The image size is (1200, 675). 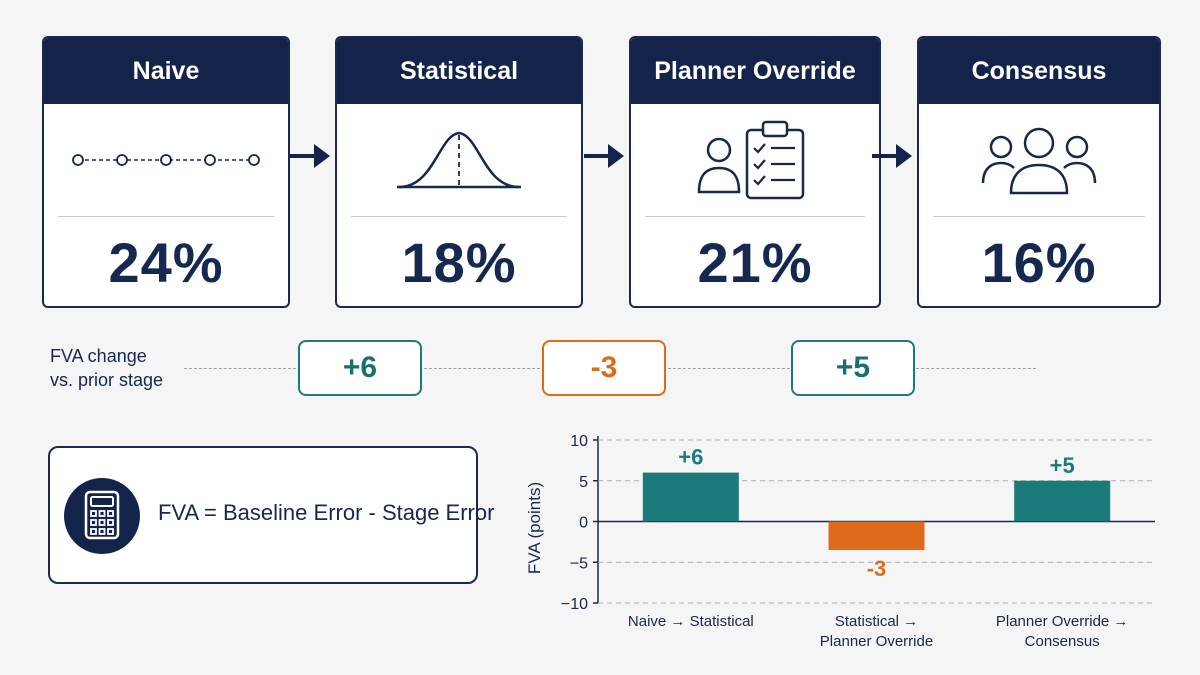 What do you see at coordinates (579, 563) in the screenshot?
I see `y-tick-label: −5` at bounding box center [579, 563].